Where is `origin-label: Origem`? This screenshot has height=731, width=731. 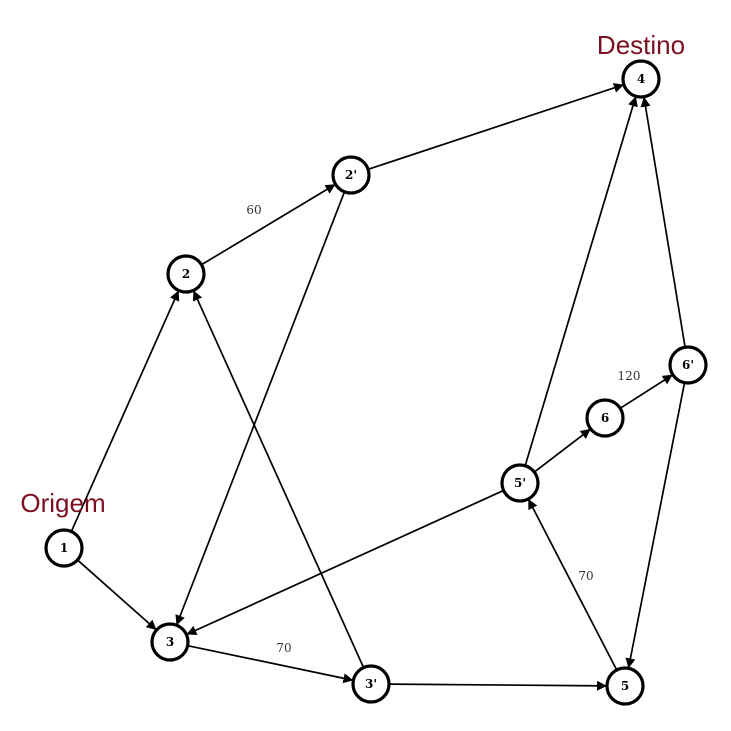 origin-label: Origem is located at coordinates (62, 503).